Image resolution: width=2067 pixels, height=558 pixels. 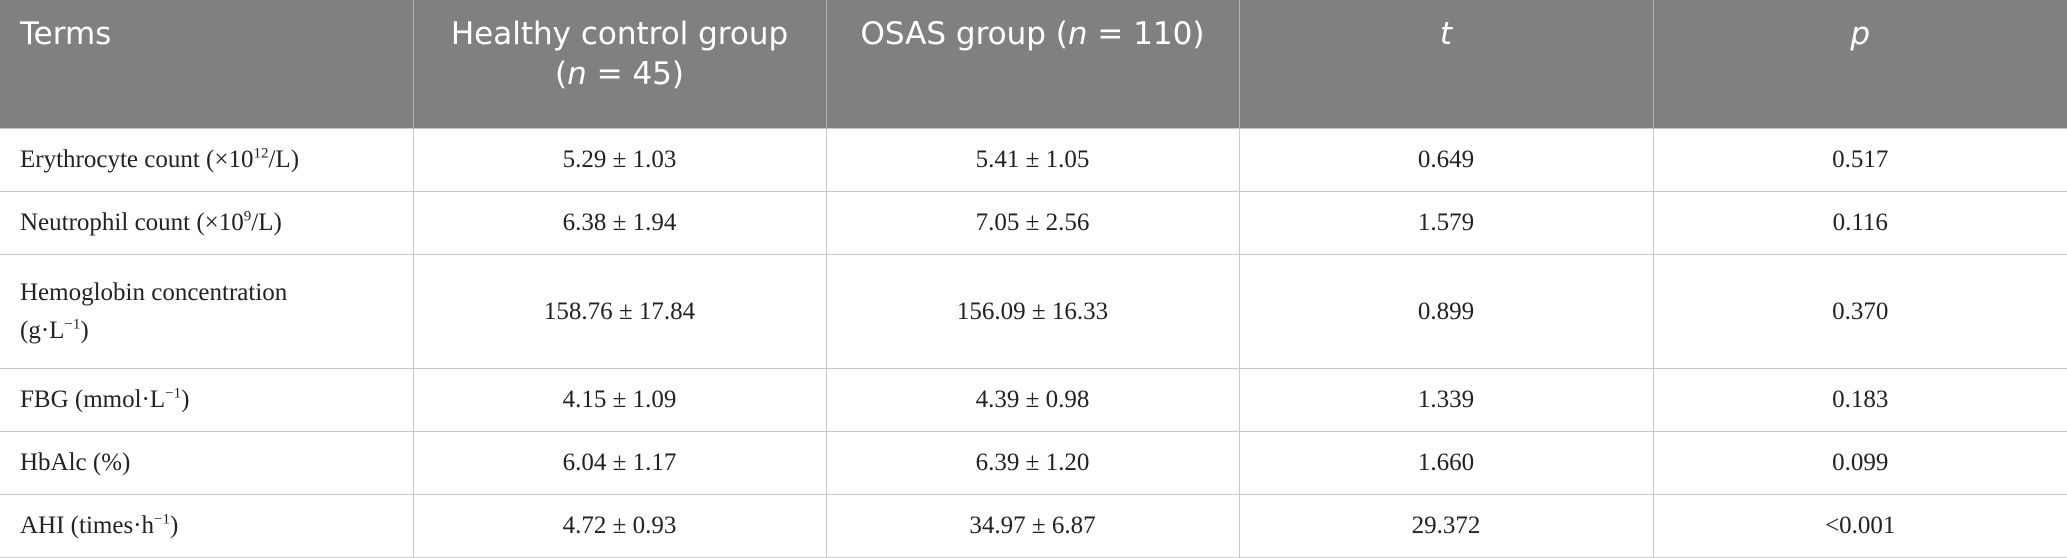 I want to click on value-cell: 4.15 ± 1.09, so click(x=619, y=400).